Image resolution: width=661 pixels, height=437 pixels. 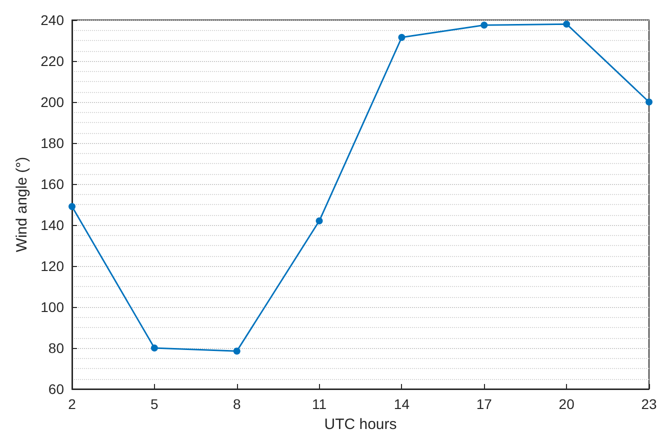 What do you see at coordinates (402, 404) in the screenshot?
I see `x-tick-label: 14` at bounding box center [402, 404].